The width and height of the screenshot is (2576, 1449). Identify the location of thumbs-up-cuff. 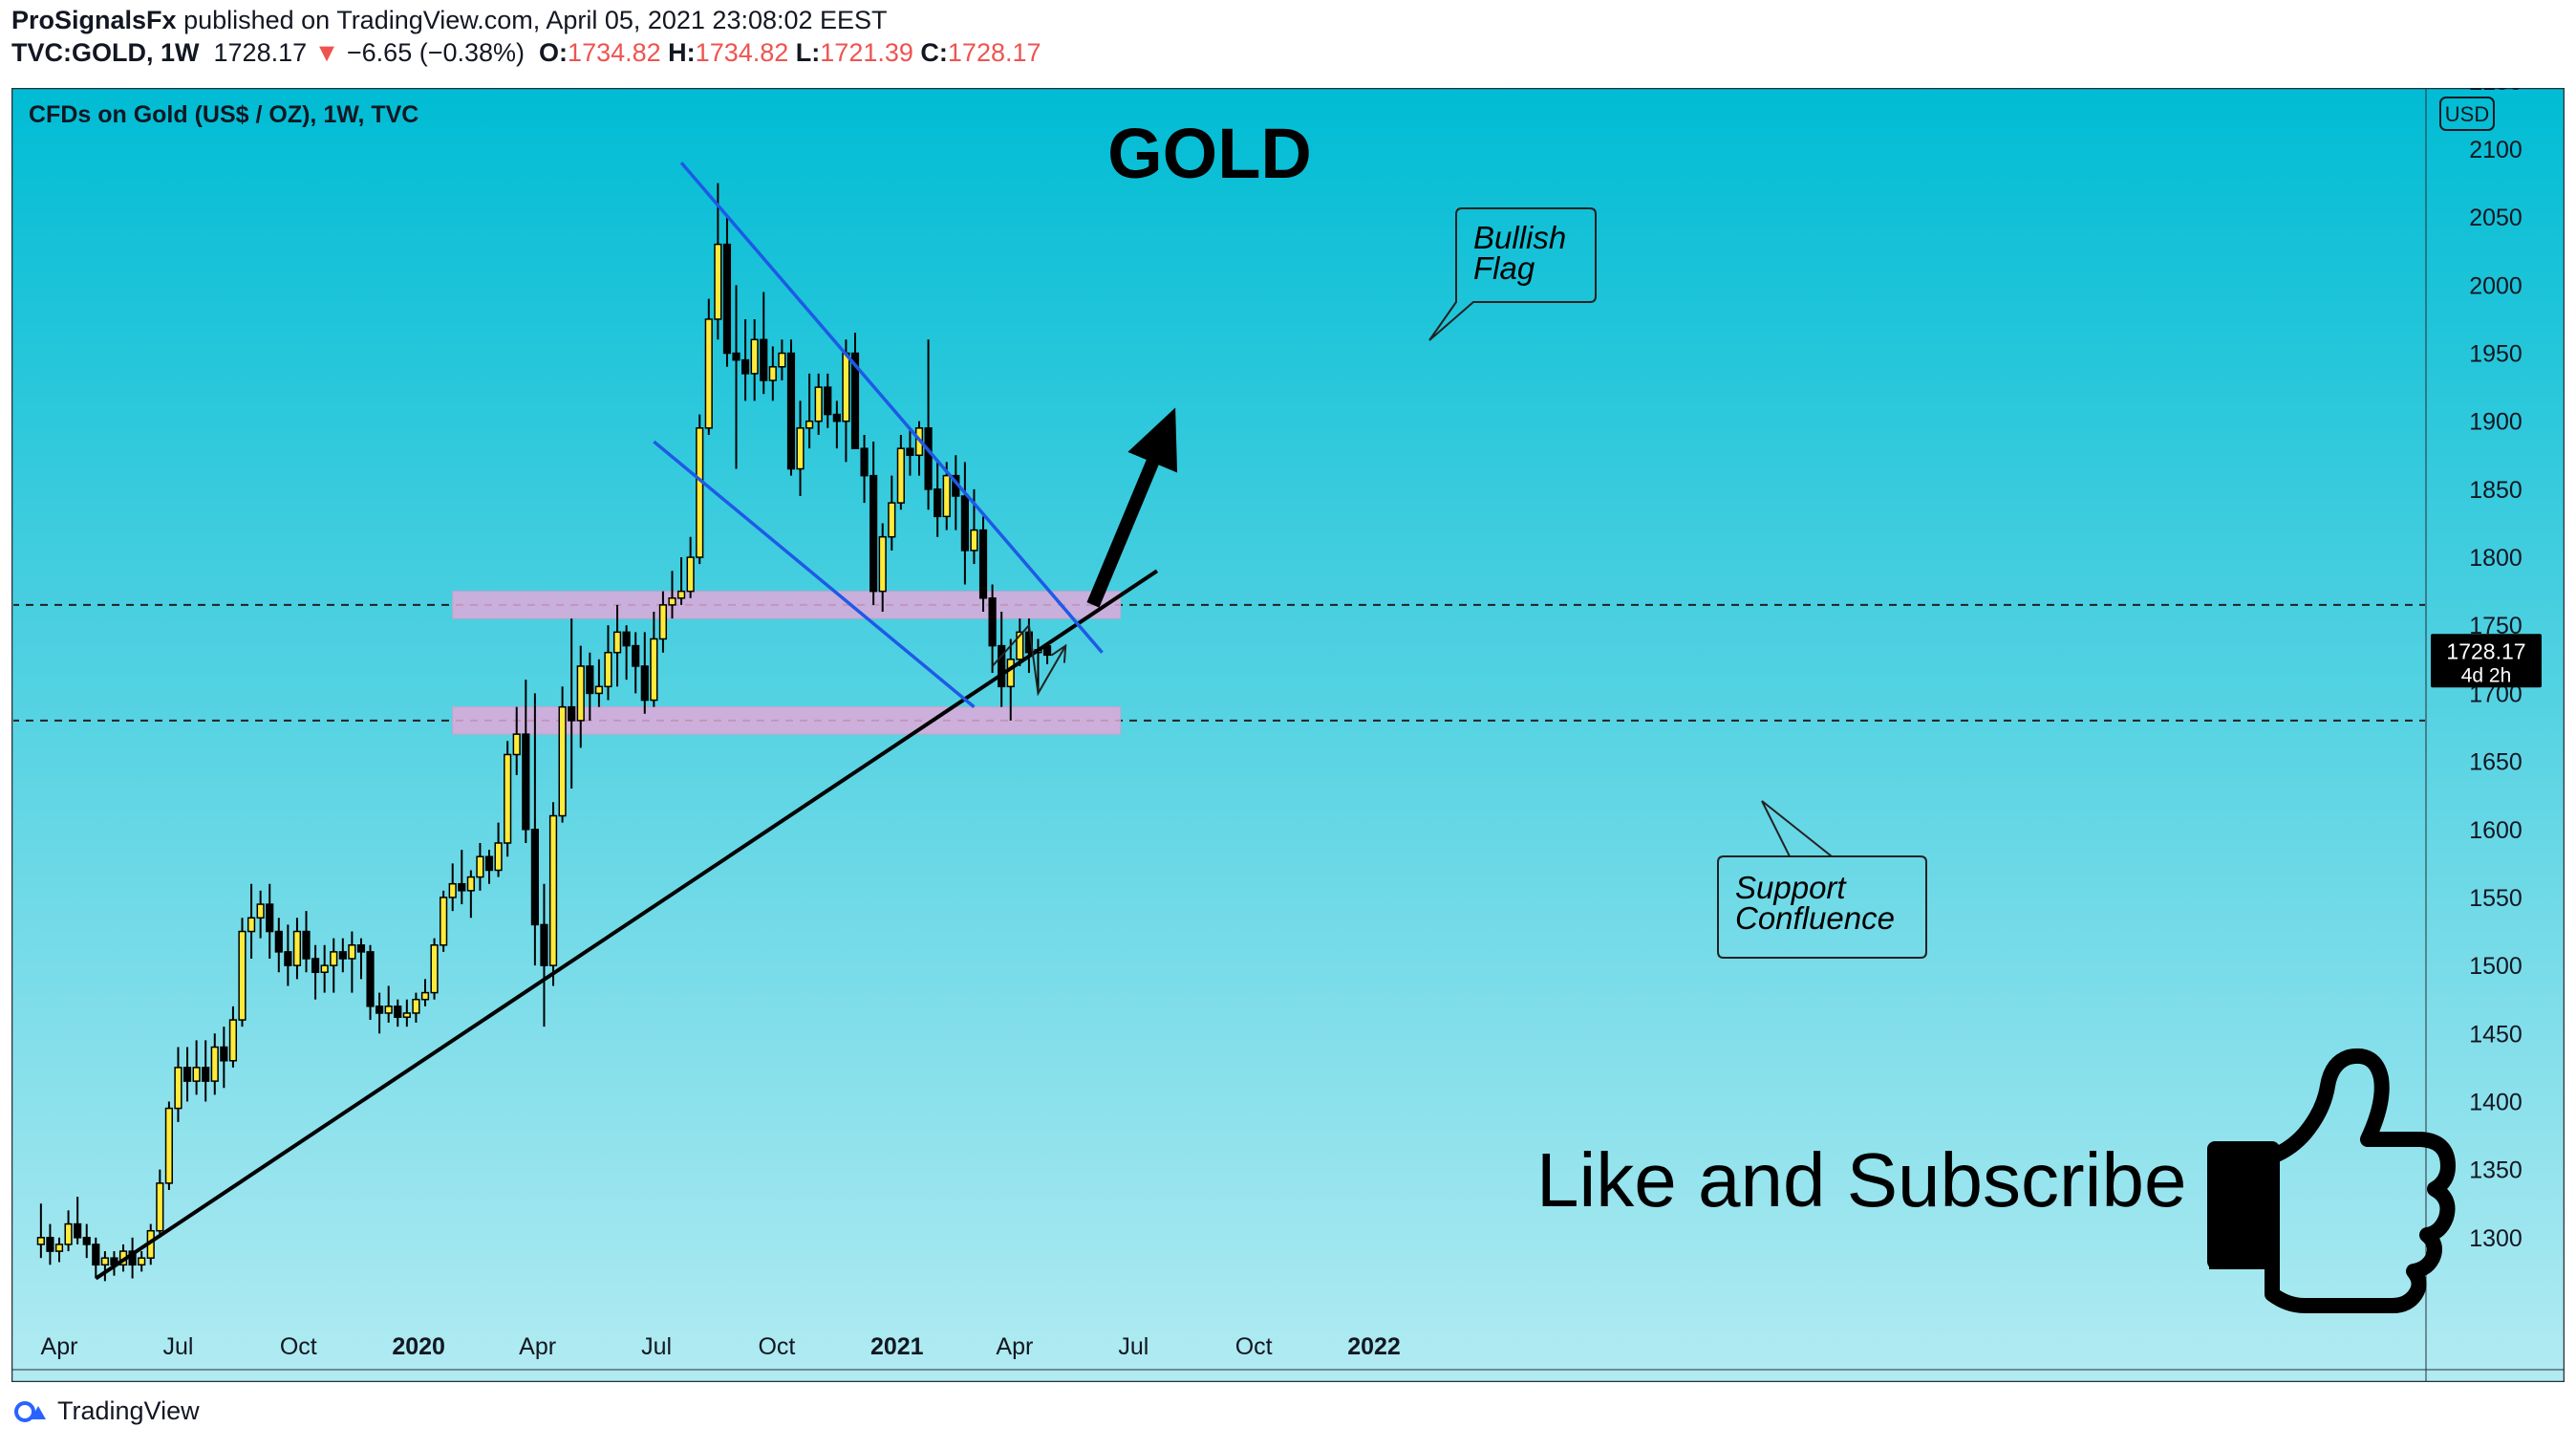
(2237, 1207).